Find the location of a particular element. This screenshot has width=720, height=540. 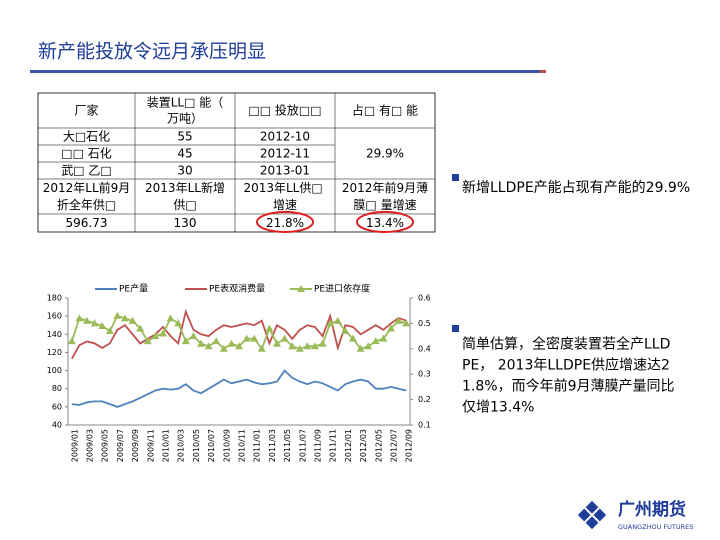

x-tick-label: 2012/03 is located at coordinates (363, 445).